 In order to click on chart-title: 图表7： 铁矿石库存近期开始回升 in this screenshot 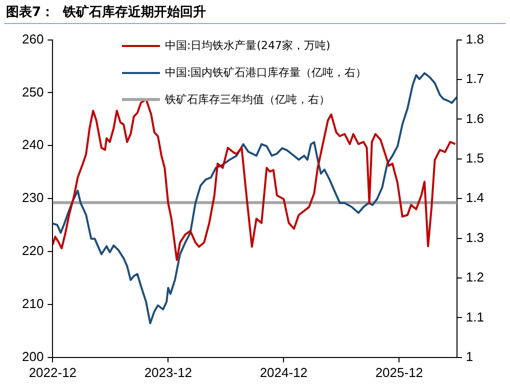, I will do `click(106, 12)`.